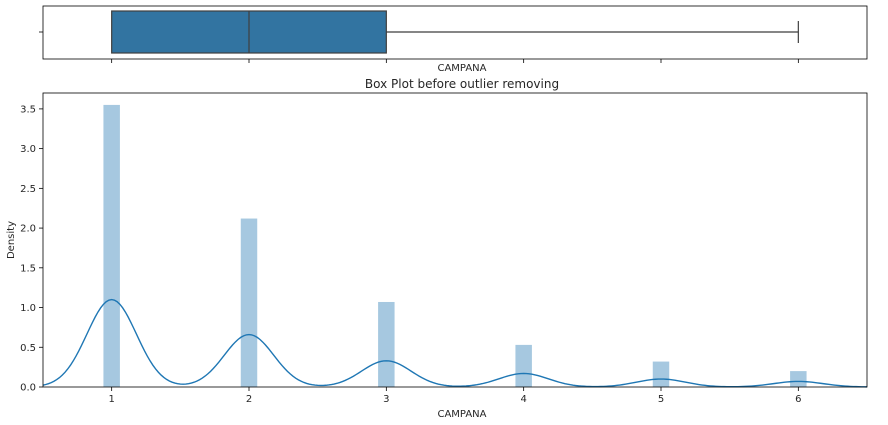 The height and width of the screenshot is (425, 888). Describe the element at coordinates (28, 149) in the screenshot. I see `y-tick-label: 3.0` at that location.